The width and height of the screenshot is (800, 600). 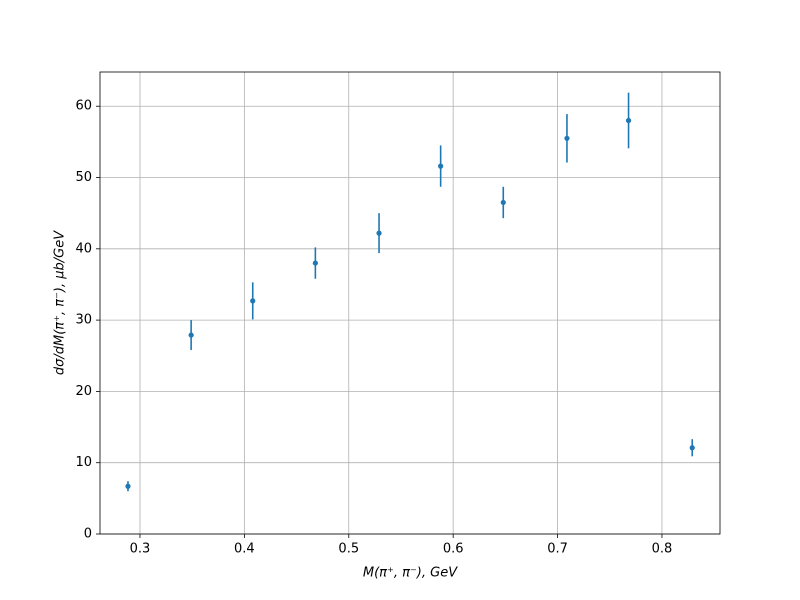 I want to click on y-tick-label: 40, so click(x=83, y=248).